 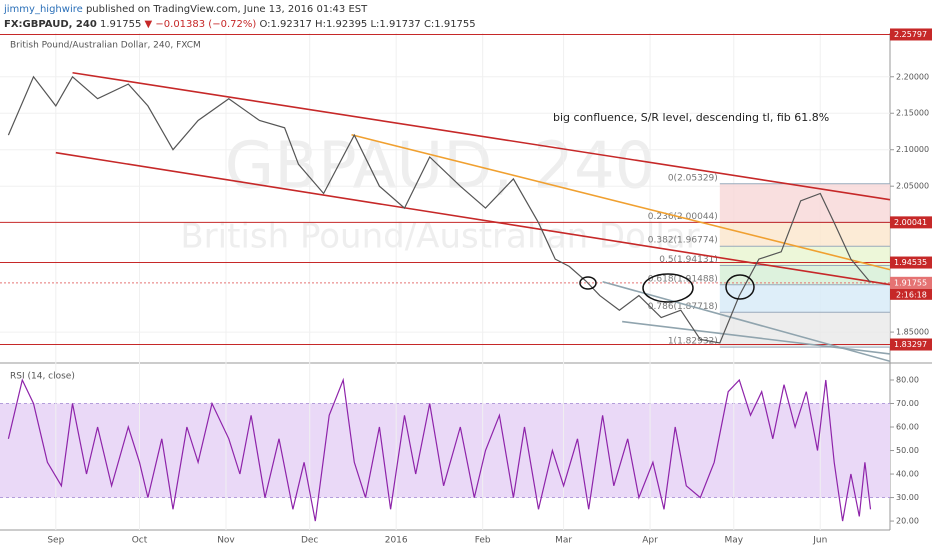 What do you see at coordinates (50, 24) in the screenshot?
I see `symbol: FX:GBPAUD, 240` at bounding box center [50, 24].